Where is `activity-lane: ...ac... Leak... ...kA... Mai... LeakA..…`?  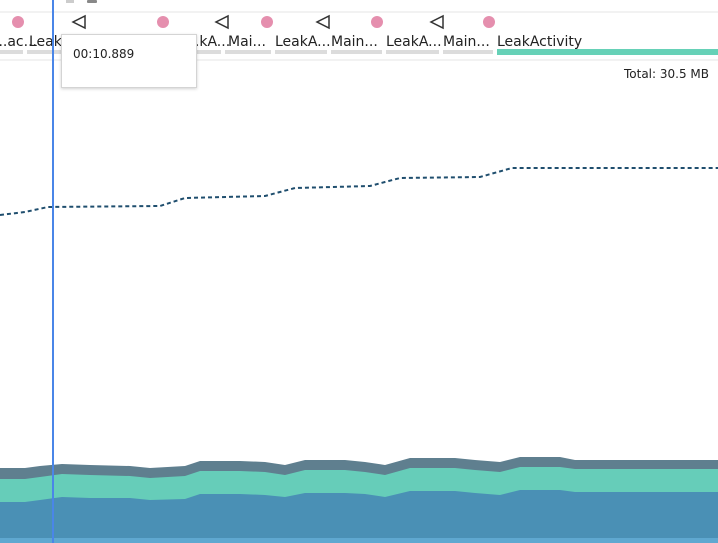 activity-lane: ...ac... Leak... ...kA... Mai... LeakA..… is located at coordinates (359, 44).